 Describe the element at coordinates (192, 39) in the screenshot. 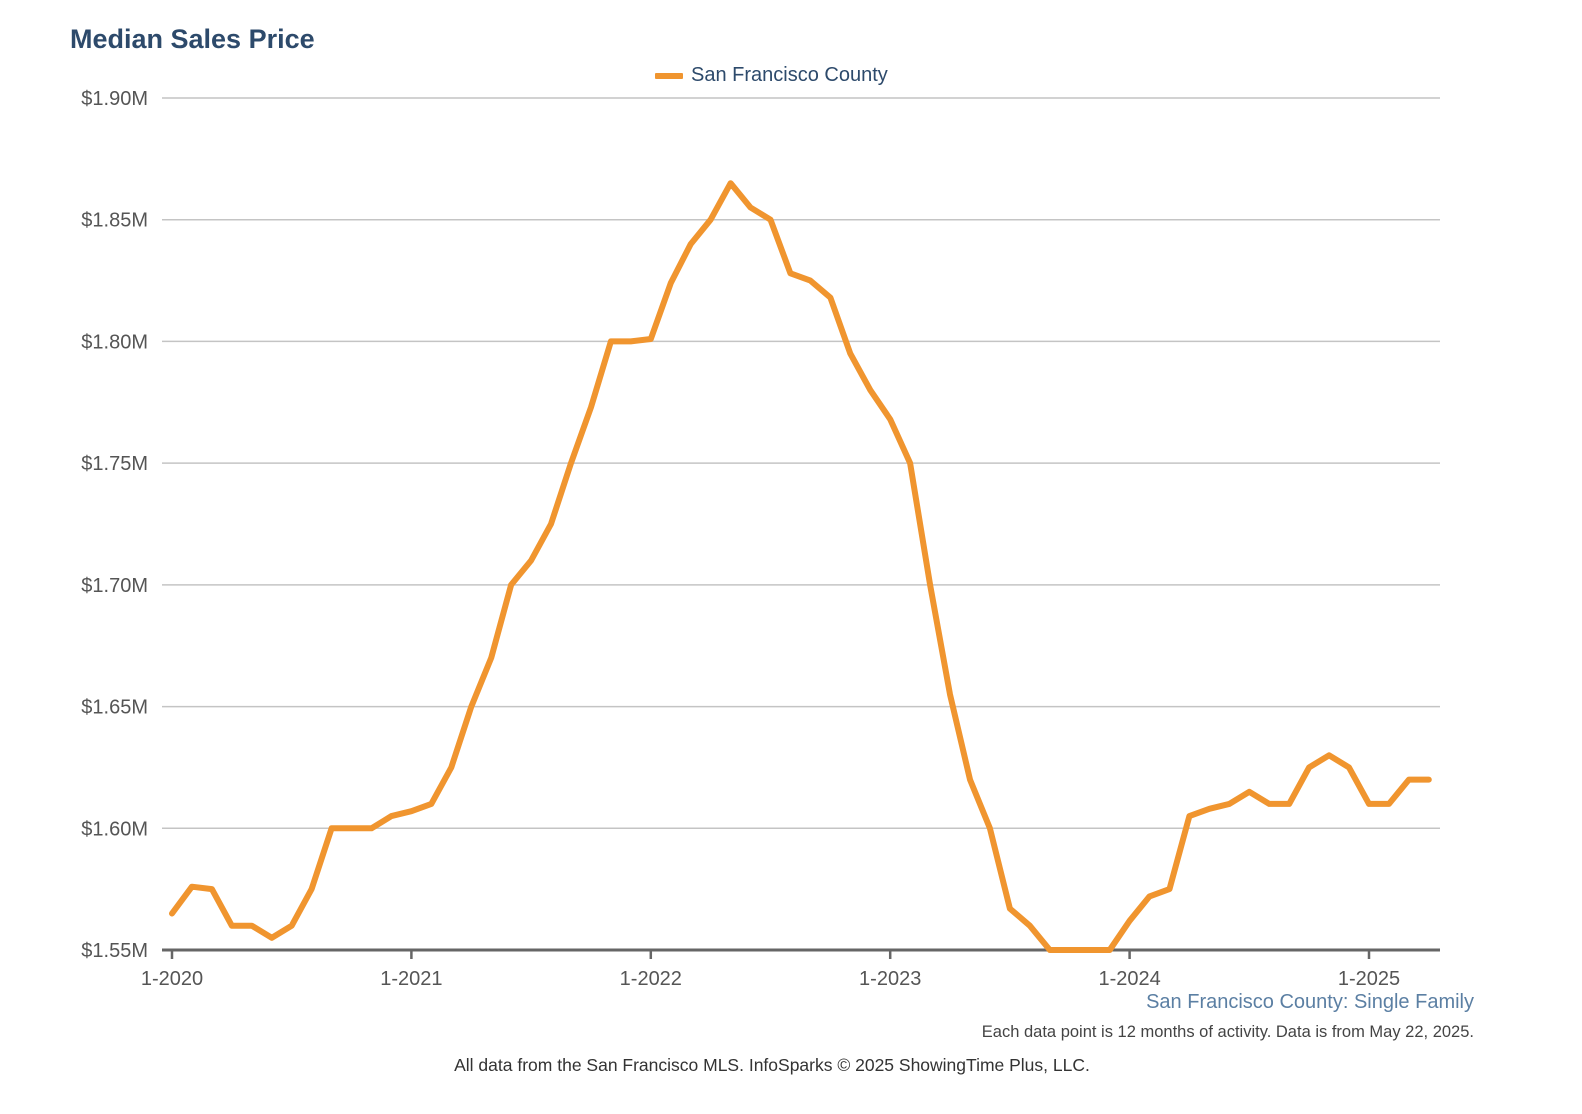

I see `chart-title: Median Sales Price` at that location.